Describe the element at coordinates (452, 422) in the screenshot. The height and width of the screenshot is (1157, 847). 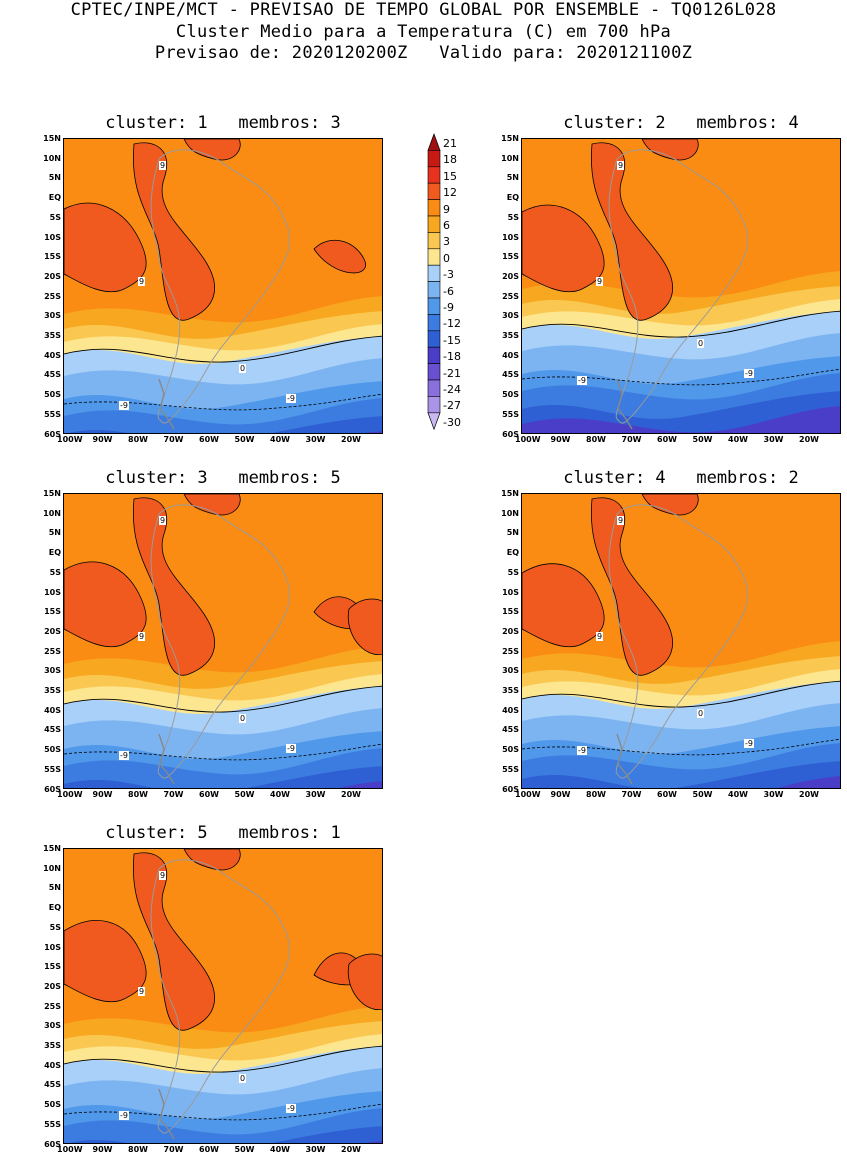
I see `colorbar-label: -30` at that location.